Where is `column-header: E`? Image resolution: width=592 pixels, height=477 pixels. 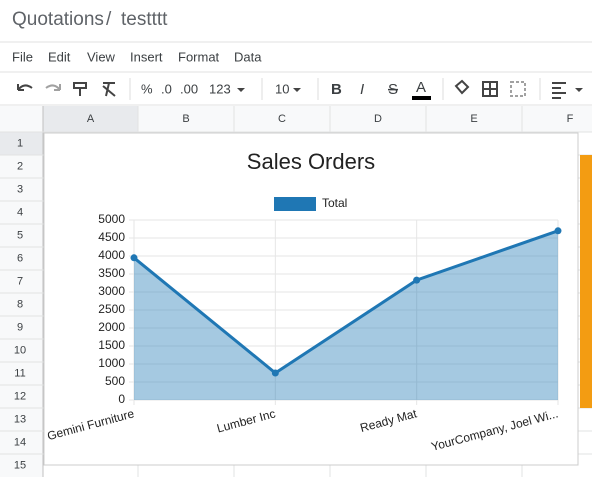
column-header: E is located at coordinates (473, 119).